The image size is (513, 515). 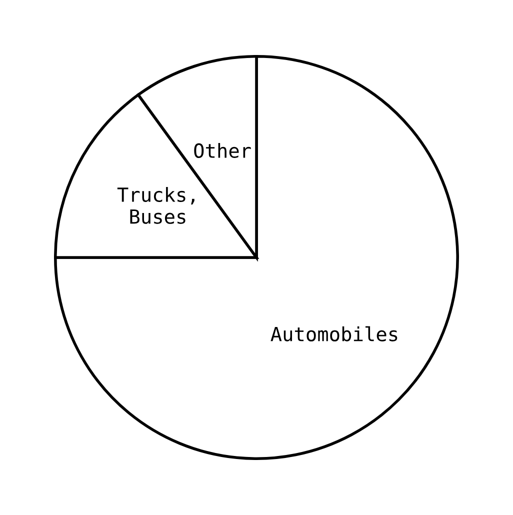 What do you see at coordinates (222, 150) in the screenshot?
I see `slice-label: Other` at bounding box center [222, 150].